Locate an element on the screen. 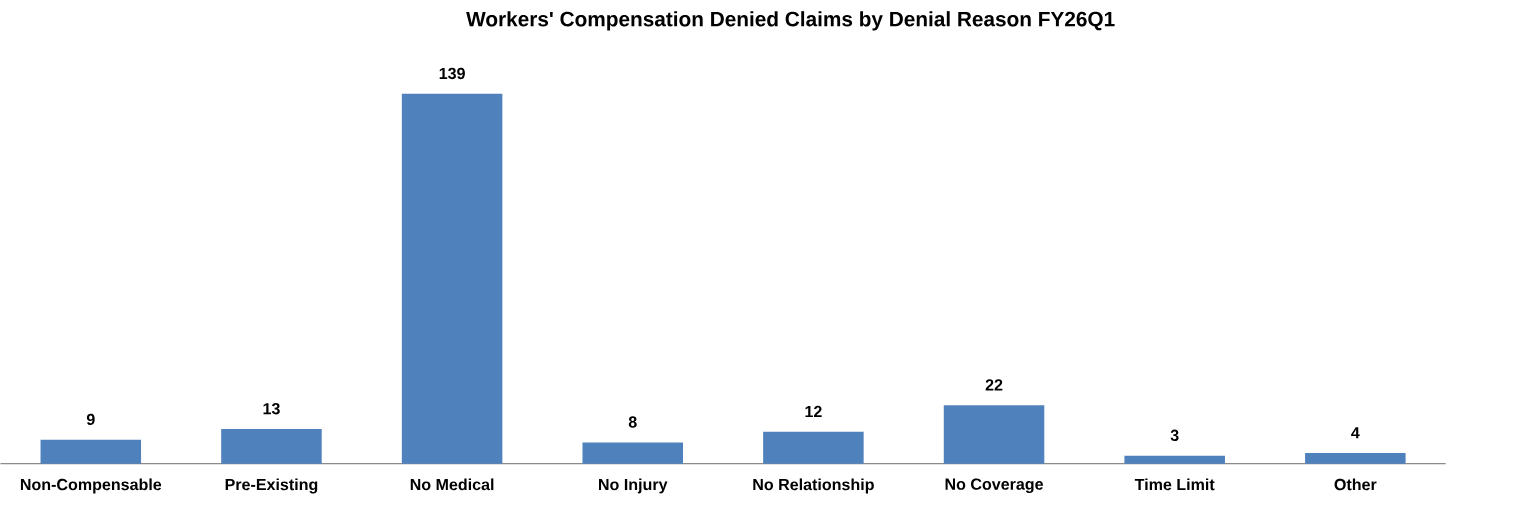  data-label: 3 is located at coordinates (1174, 435).